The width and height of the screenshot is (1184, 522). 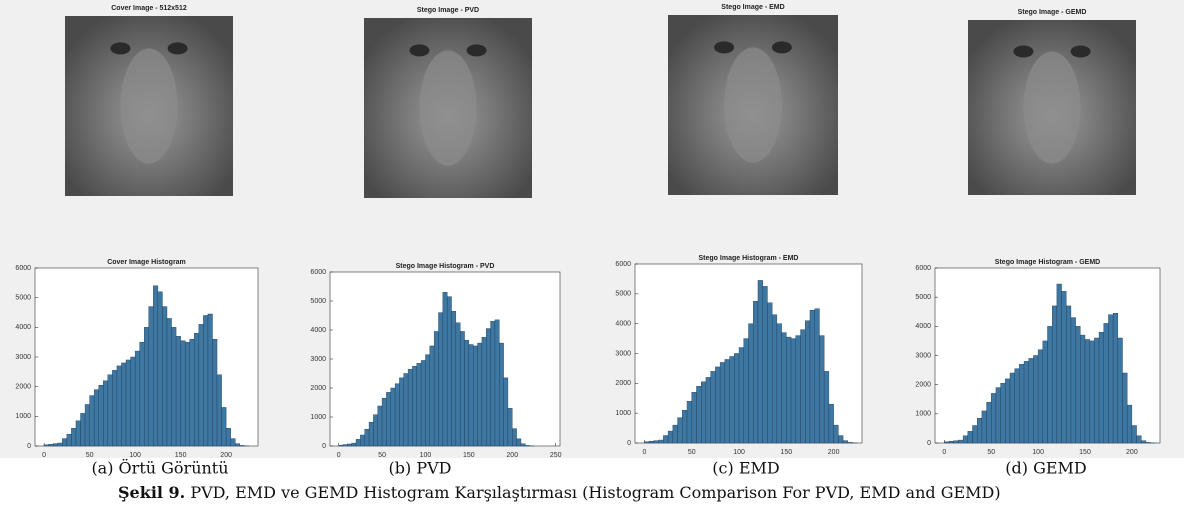 I want to click on panel-caption: (b) PVD, so click(x=420, y=468).